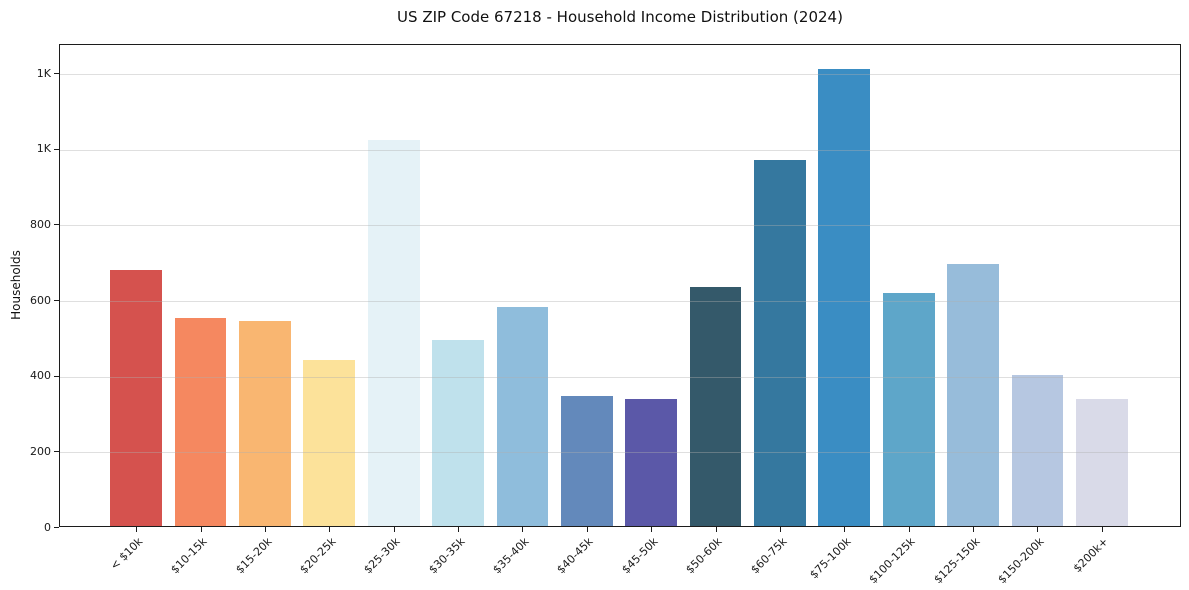 This screenshot has width=1189, height=590. What do you see at coordinates (40, 224) in the screenshot?
I see `y-tick-label: 800` at bounding box center [40, 224].